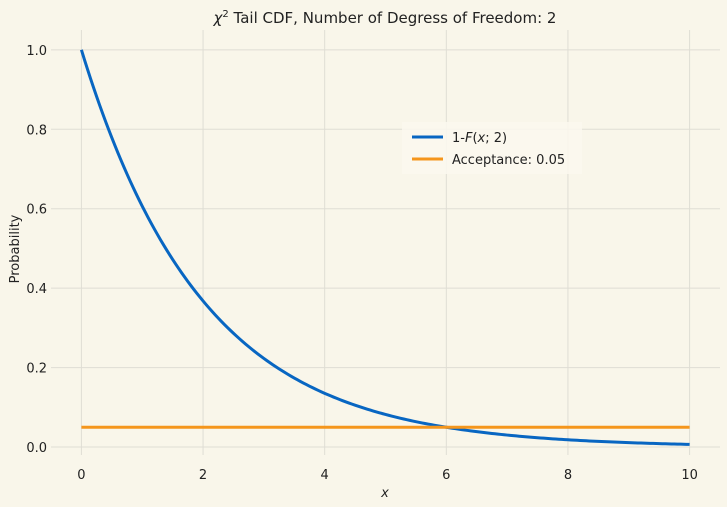 The height and width of the screenshot is (507, 727). I want to click on x-tick-label: 6, so click(446, 475).